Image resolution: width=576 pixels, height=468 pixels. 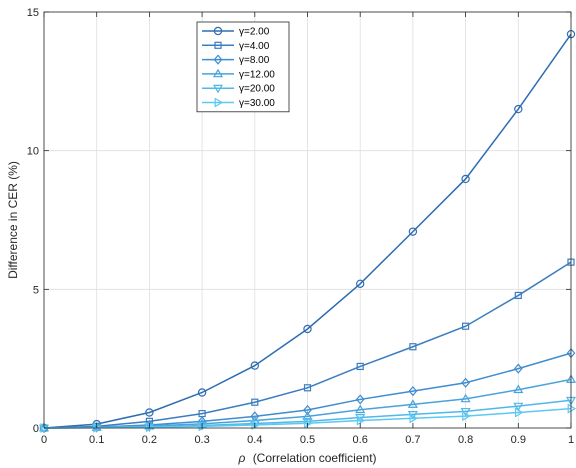 What do you see at coordinates (571, 440) in the screenshot?
I see `x-tick-label: 1` at bounding box center [571, 440].